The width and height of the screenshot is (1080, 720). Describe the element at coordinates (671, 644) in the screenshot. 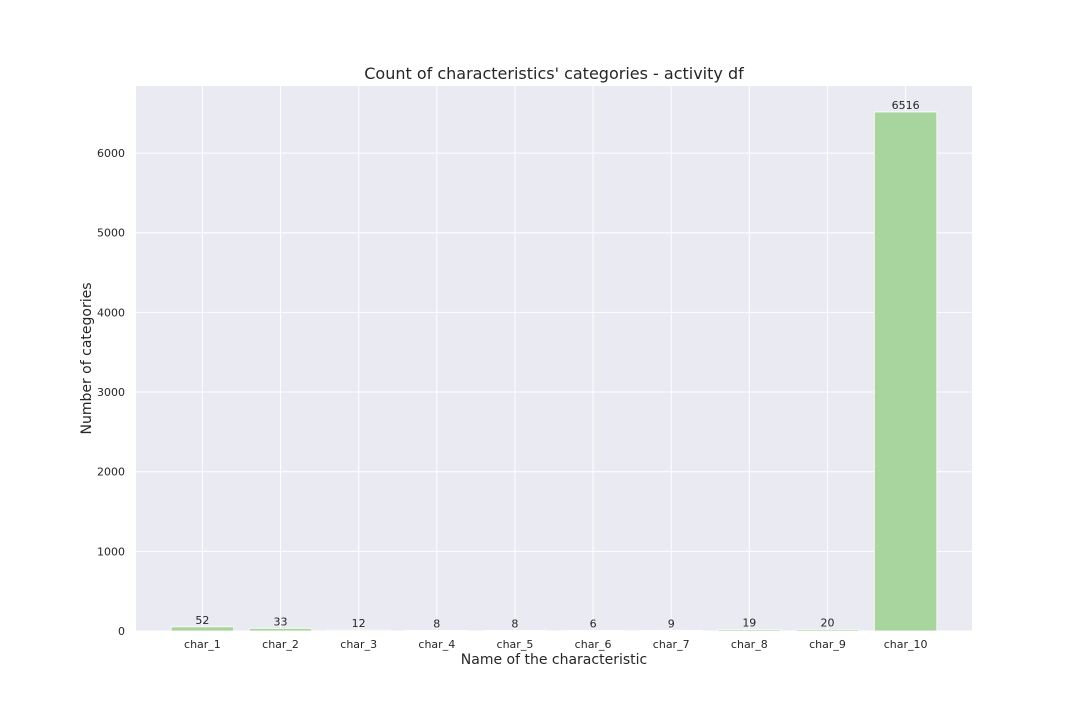

I see `x-tick-label-char_7: char_7` at that location.